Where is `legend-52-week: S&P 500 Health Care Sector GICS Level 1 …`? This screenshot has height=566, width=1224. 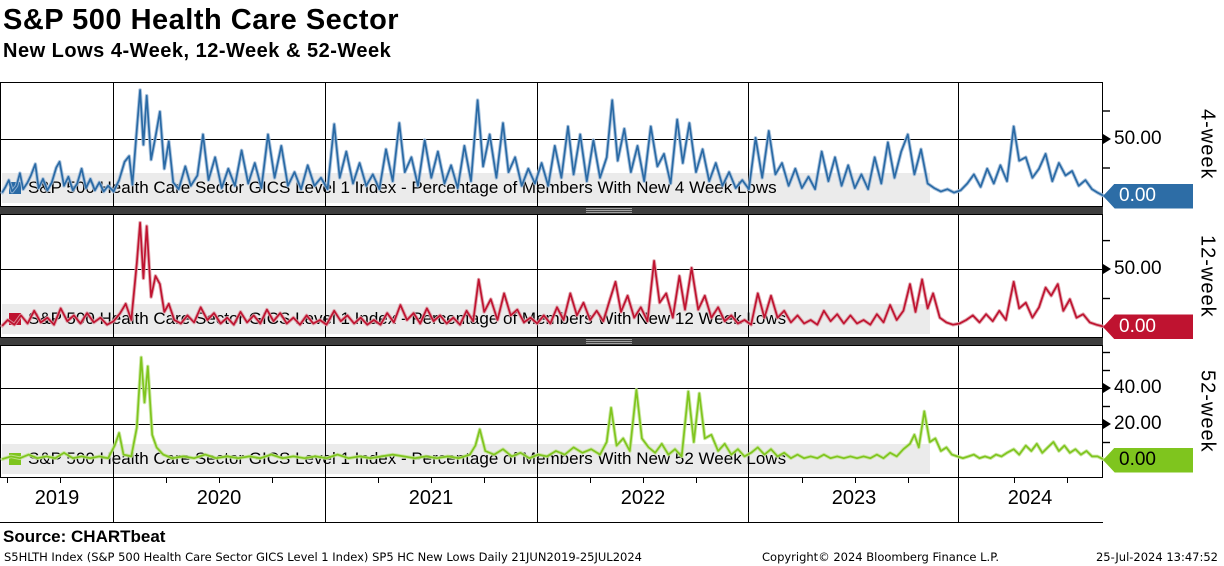 legend-52-week: S&P 500 Health Care Sector GICS Level 1 … is located at coordinates (466, 459).